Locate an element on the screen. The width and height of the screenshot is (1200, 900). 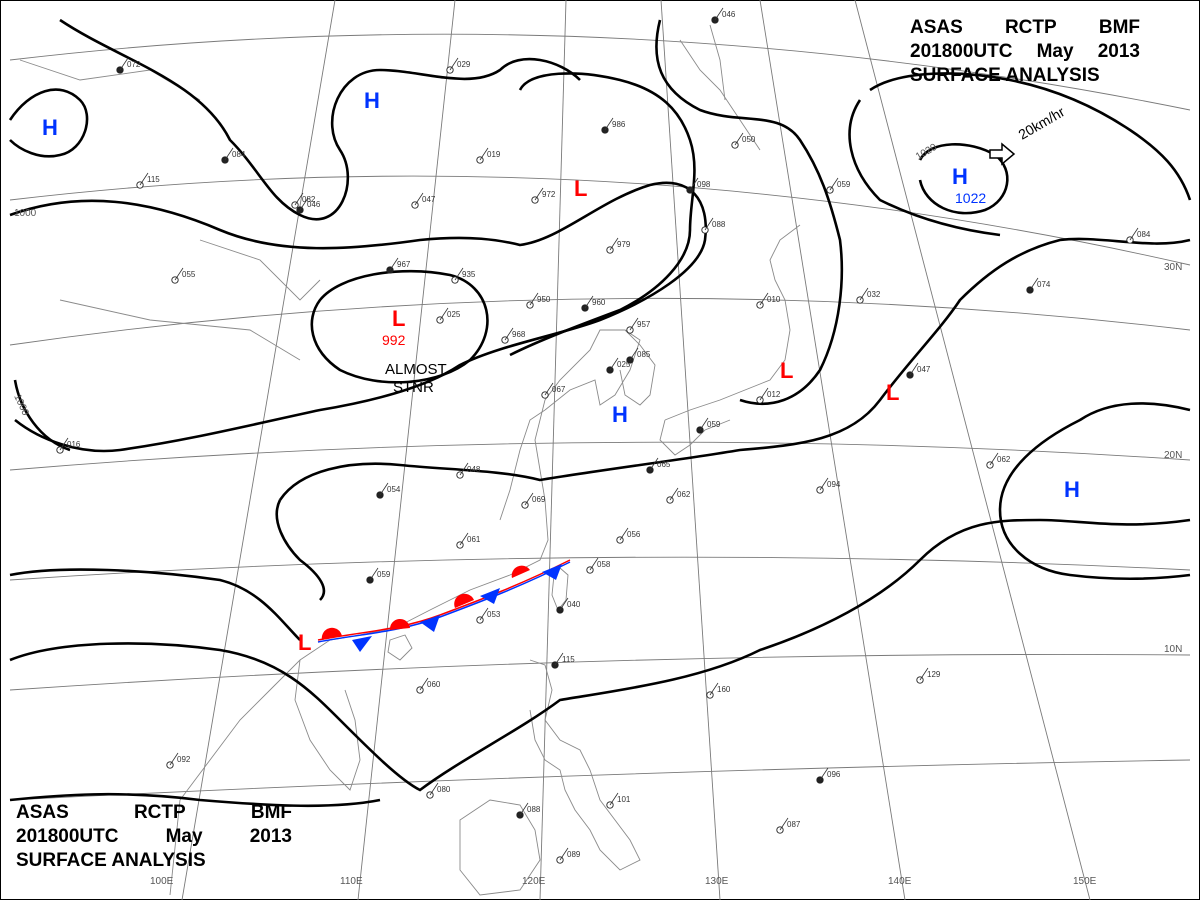
station-plot: 080 is located at coordinates (438, 790).